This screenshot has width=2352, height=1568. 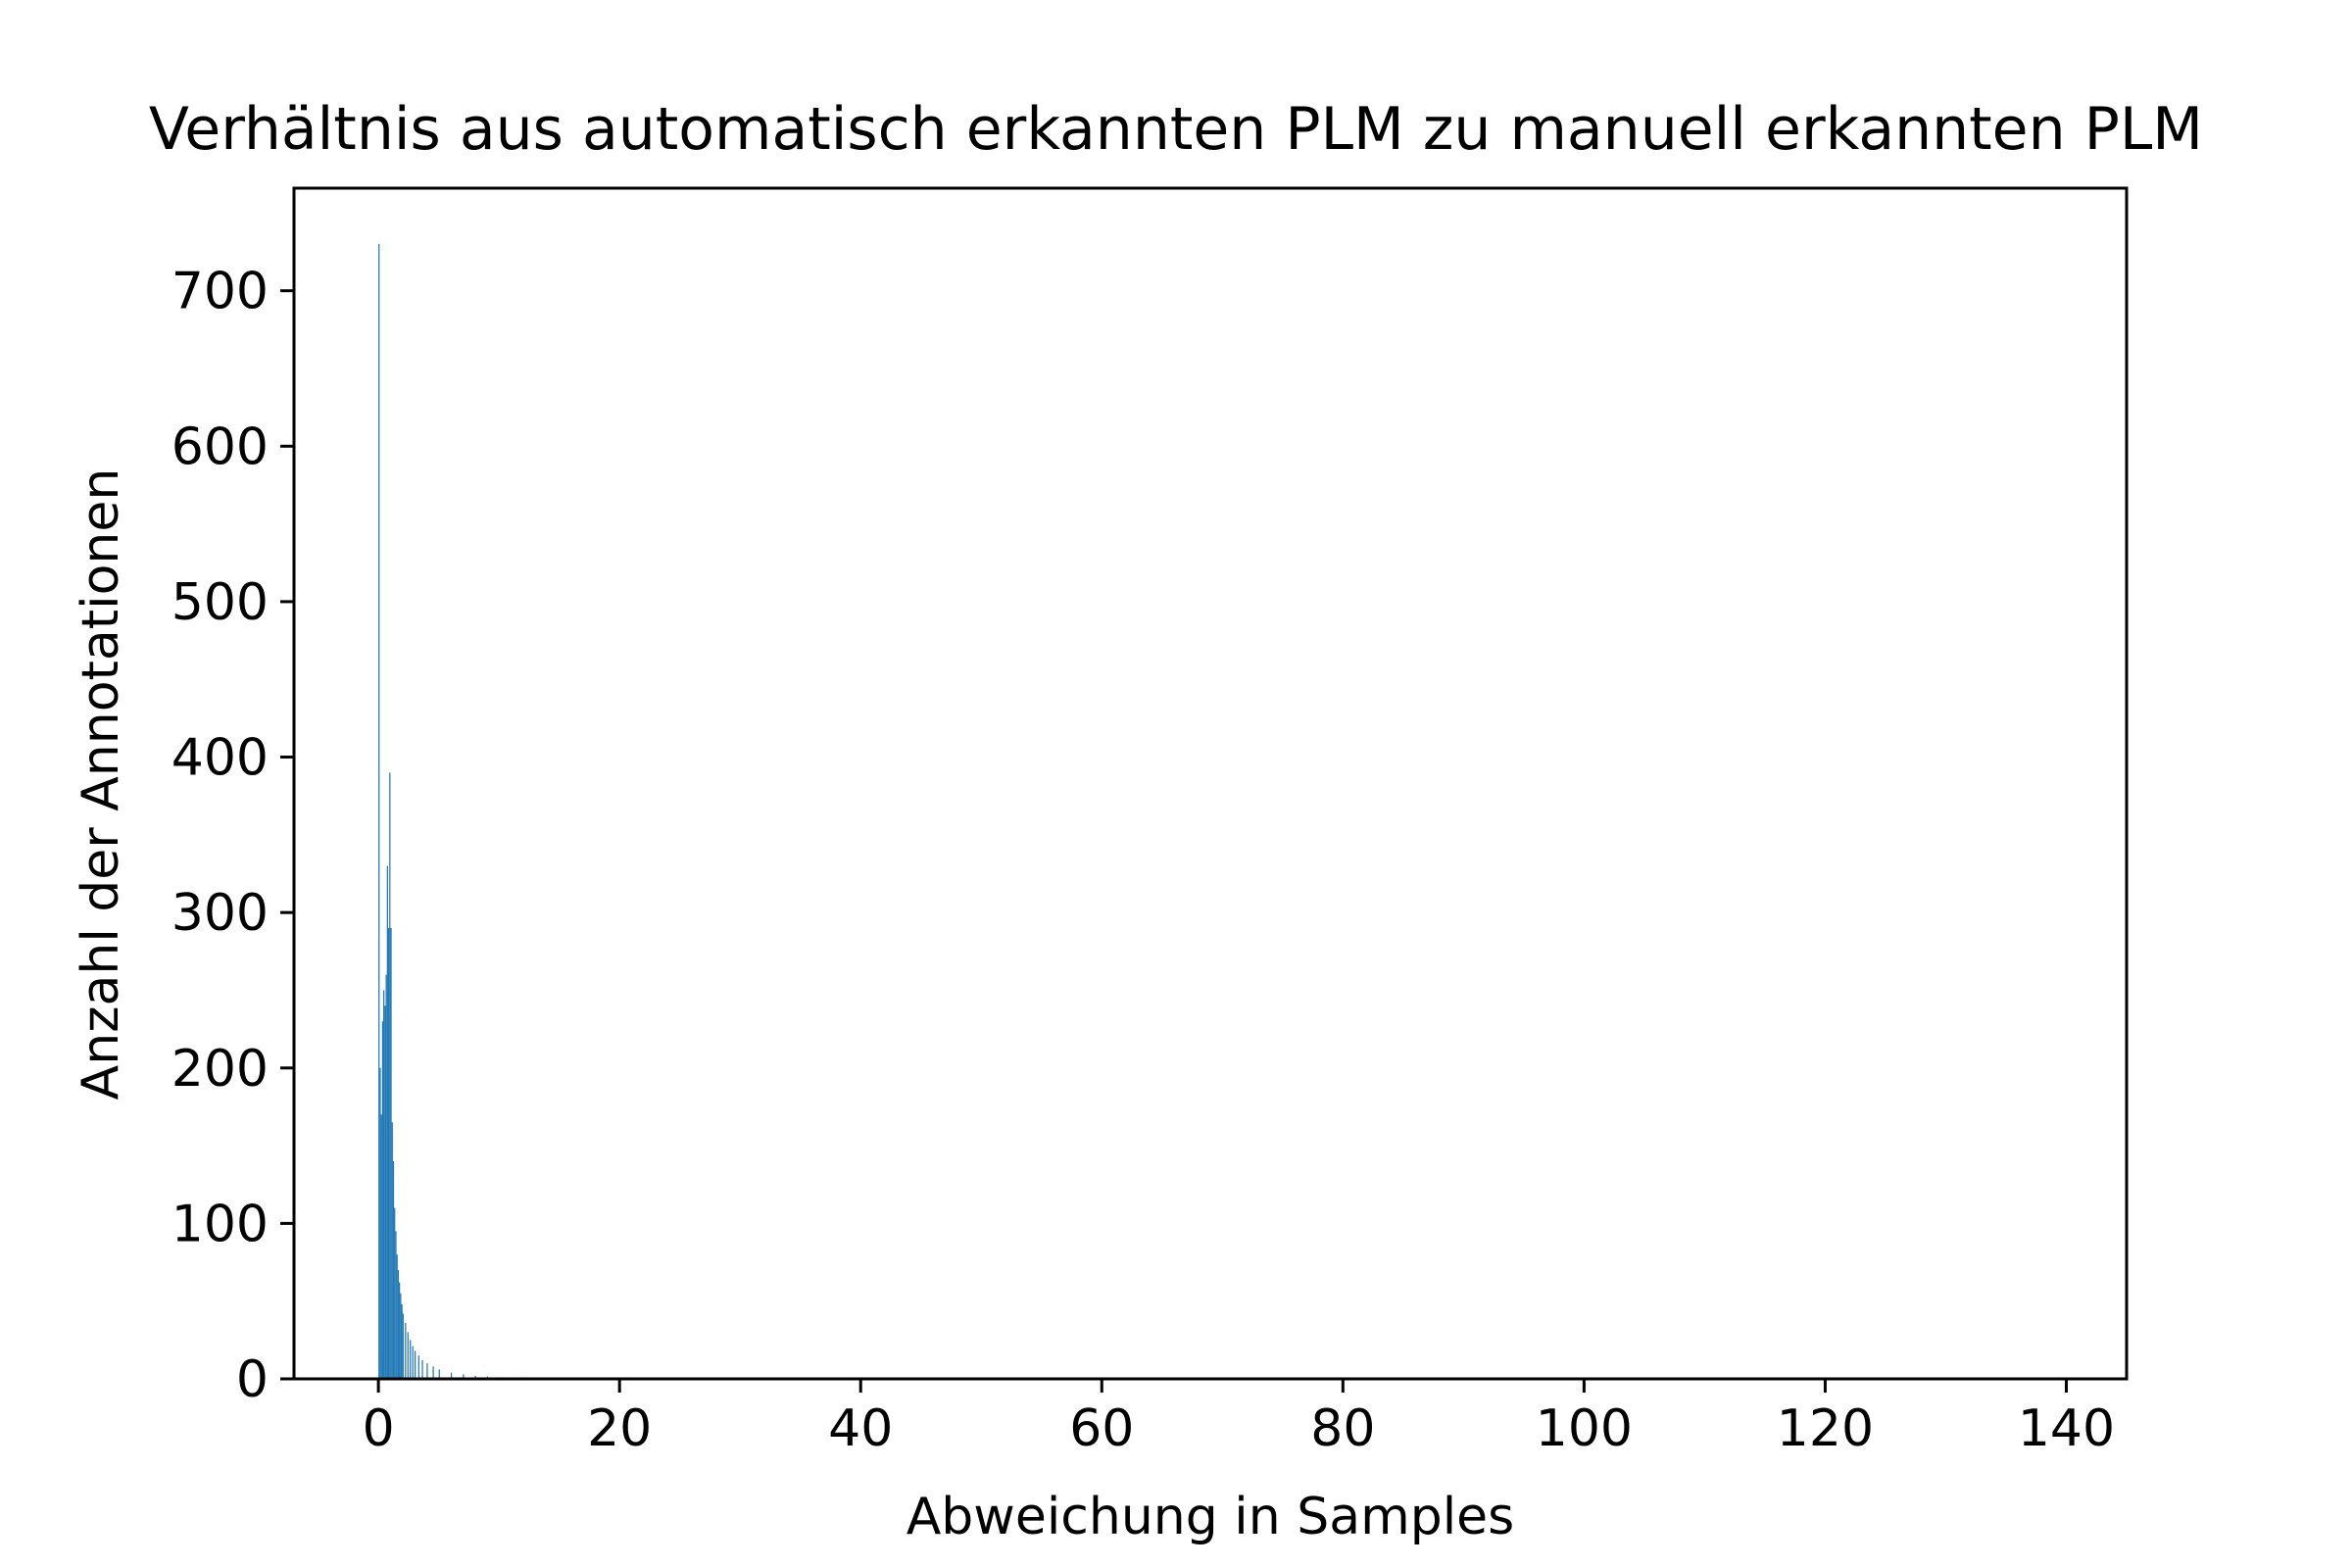 What do you see at coordinates (220, 913) in the screenshot?
I see `y-tick-label: 300` at bounding box center [220, 913].